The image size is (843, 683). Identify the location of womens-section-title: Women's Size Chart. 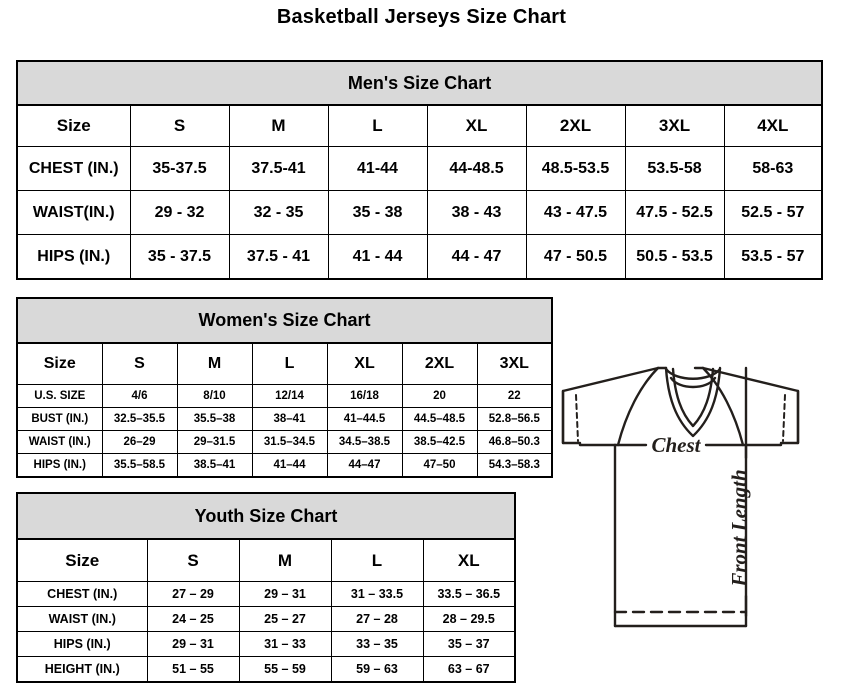
(284, 320).